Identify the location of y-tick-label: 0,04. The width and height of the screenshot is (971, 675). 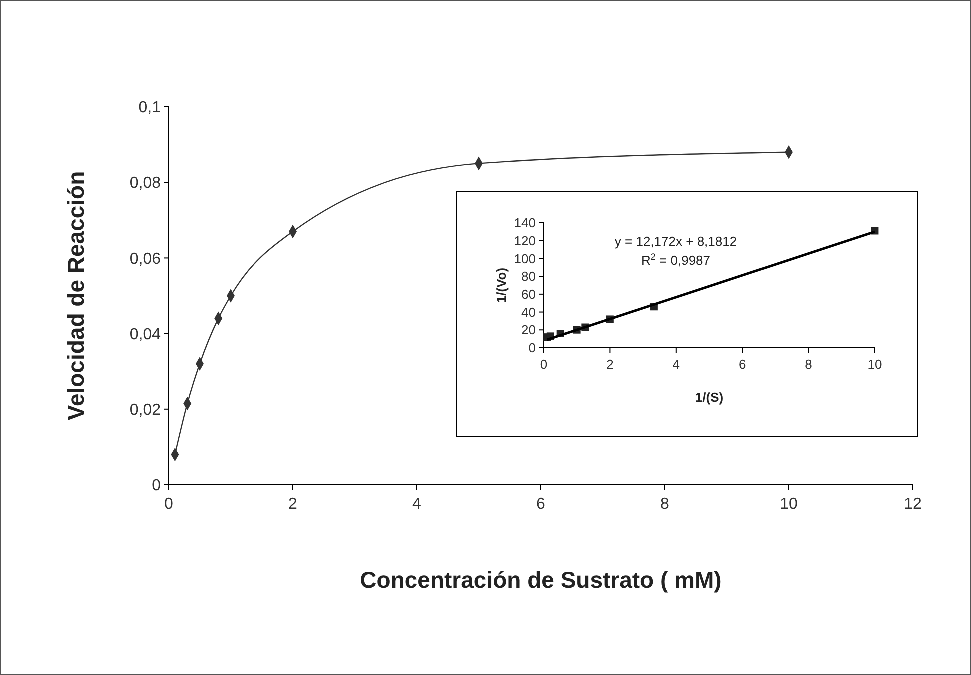
(146, 335).